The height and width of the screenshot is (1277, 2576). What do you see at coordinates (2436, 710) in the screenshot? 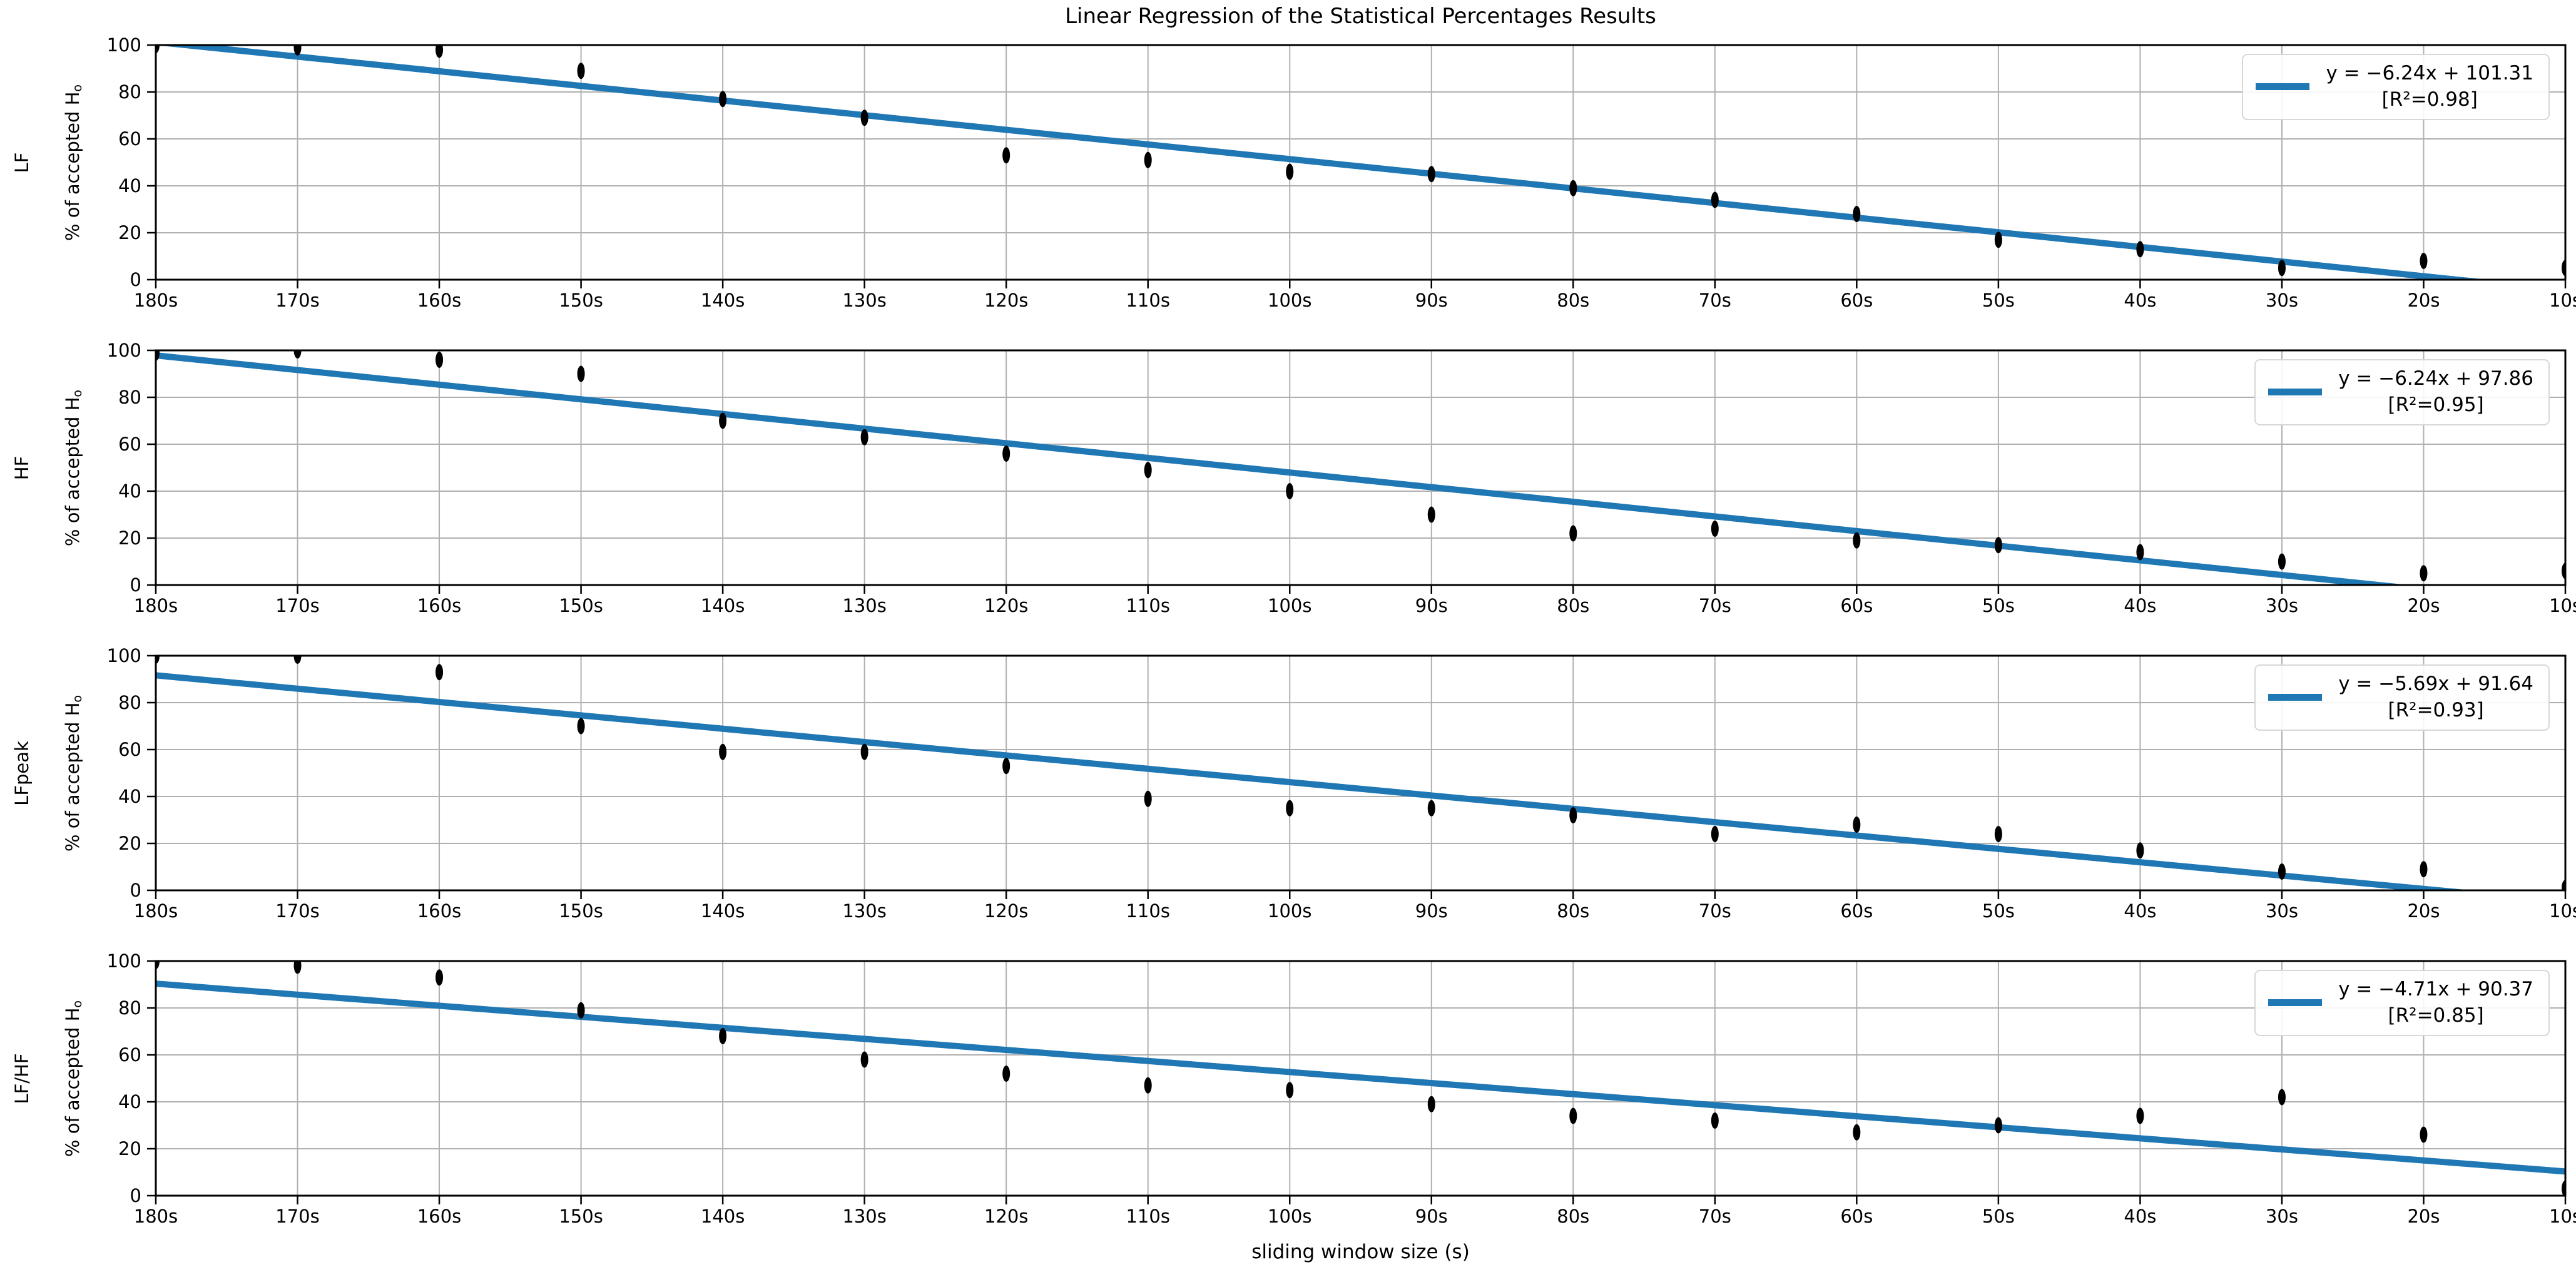
I see `legend-r-squared: [R²=0.93]` at bounding box center [2436, 710].